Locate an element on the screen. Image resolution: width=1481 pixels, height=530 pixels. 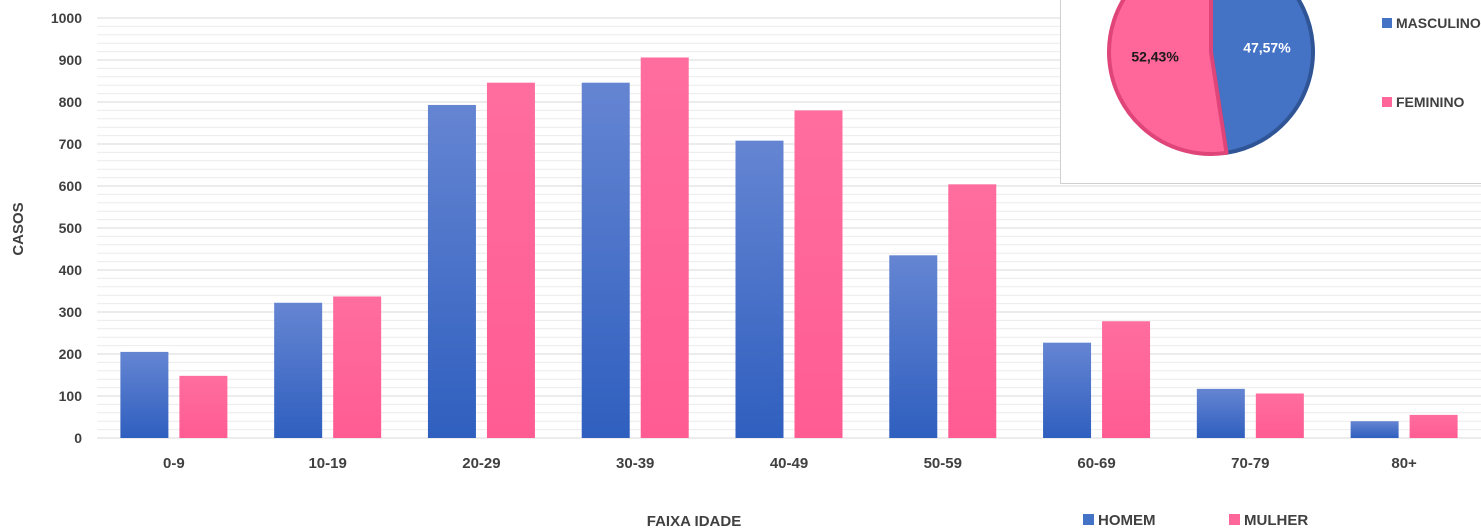
x-tick-label: 50-59 is located at coordinates (943, 463).